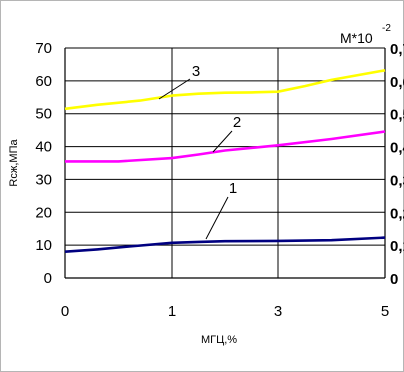 This screenshot has width=404, height=372. I want to click on right-tick-label: 0,4, so click(397, 148).